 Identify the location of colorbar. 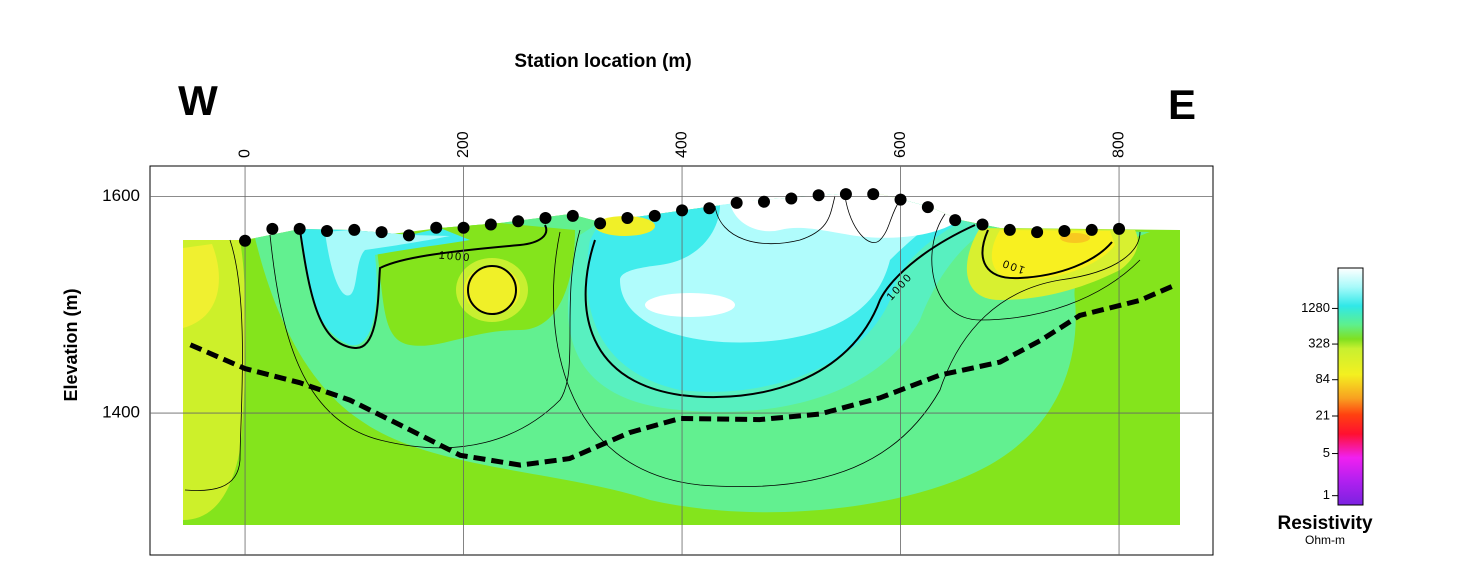
(1350, 386).